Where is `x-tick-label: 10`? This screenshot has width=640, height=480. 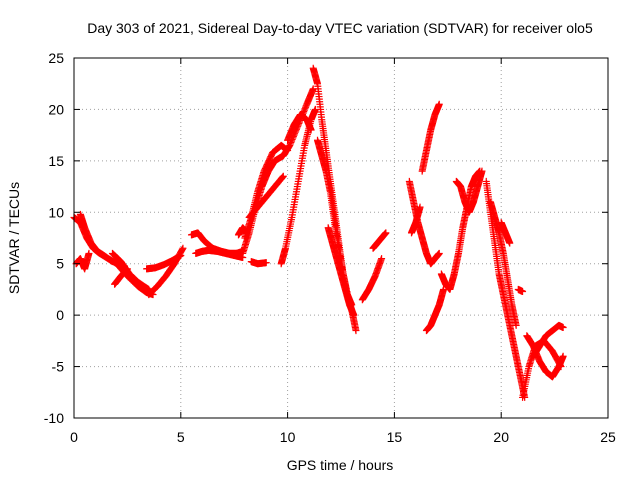
x-tick-label: 10 is located at coordinates (288, 437).